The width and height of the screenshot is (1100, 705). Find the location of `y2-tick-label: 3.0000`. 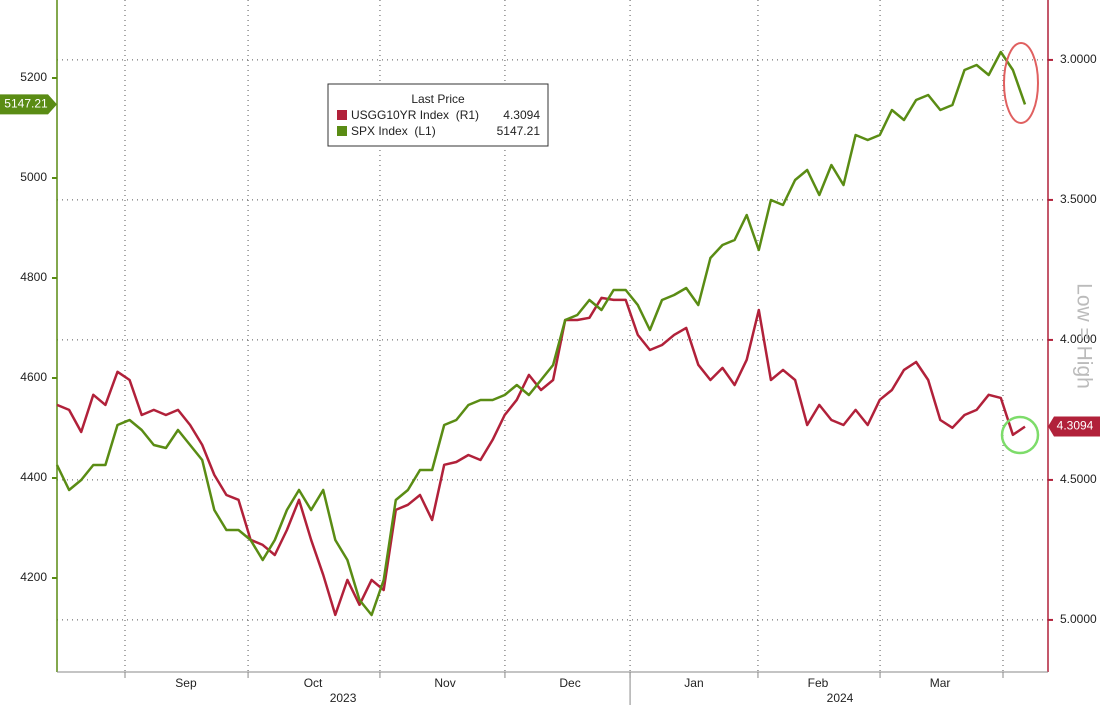

y2-tick-label: 3.0000 is located at coordinates (1078, 59).